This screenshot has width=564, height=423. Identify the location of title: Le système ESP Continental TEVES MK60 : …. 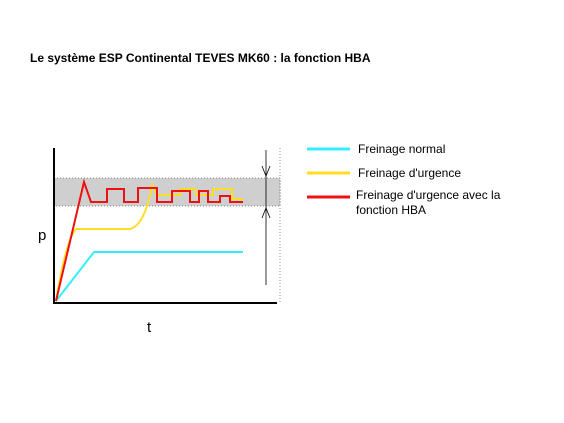
(200, 58).